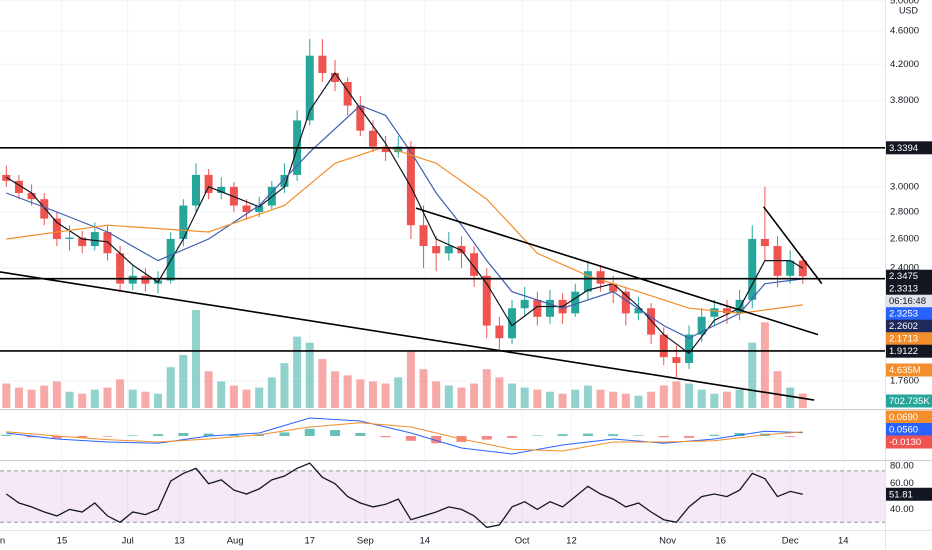  Describe the element at coordinates (904, 31) in the screenshot. I see `y-tick-label: 4.6000` at that location.